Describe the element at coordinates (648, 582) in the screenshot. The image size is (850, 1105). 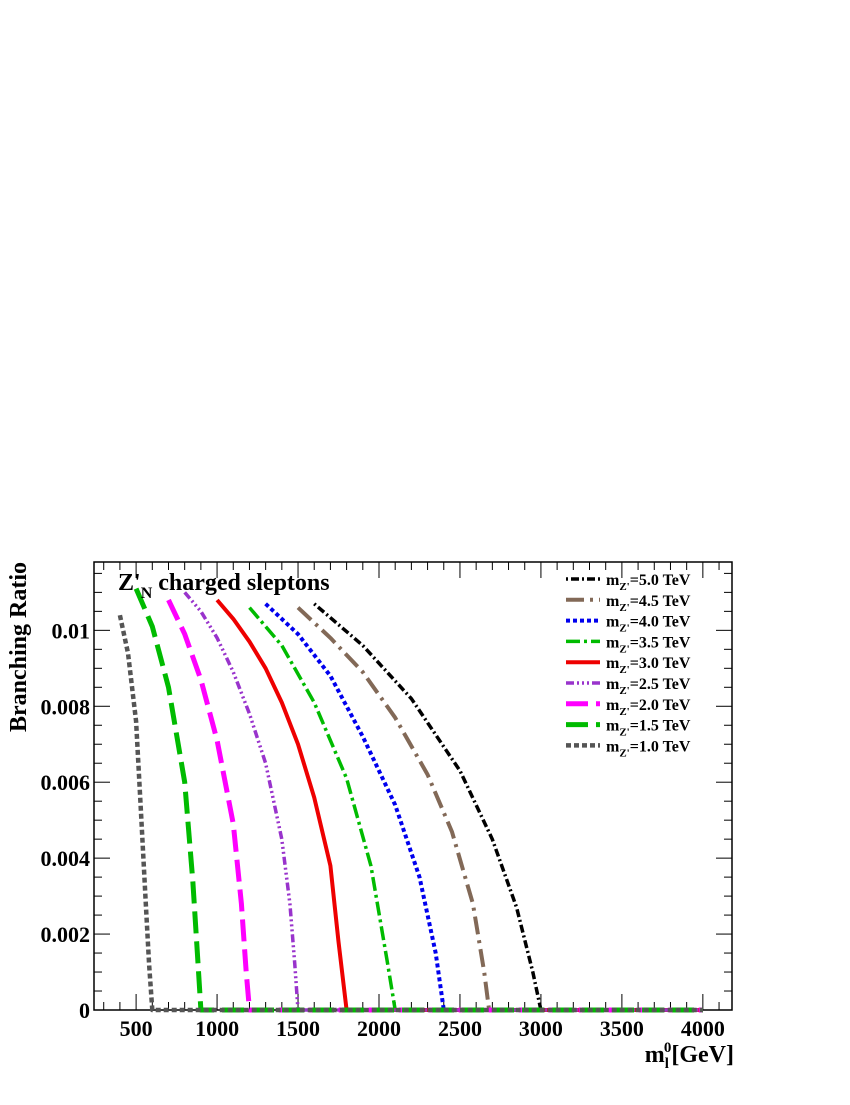
I see `legend-entry: mZ'=5.0 TeV` at that location.